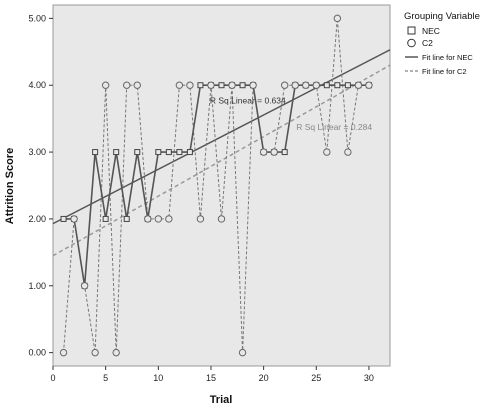  Describe the element at coordinates (158, 378) in the screenshot. I see `x-tick-label: 10` at that location.